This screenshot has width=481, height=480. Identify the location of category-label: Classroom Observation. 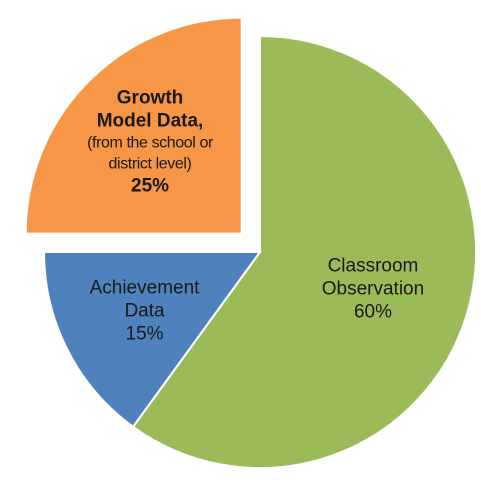
(373, 277).